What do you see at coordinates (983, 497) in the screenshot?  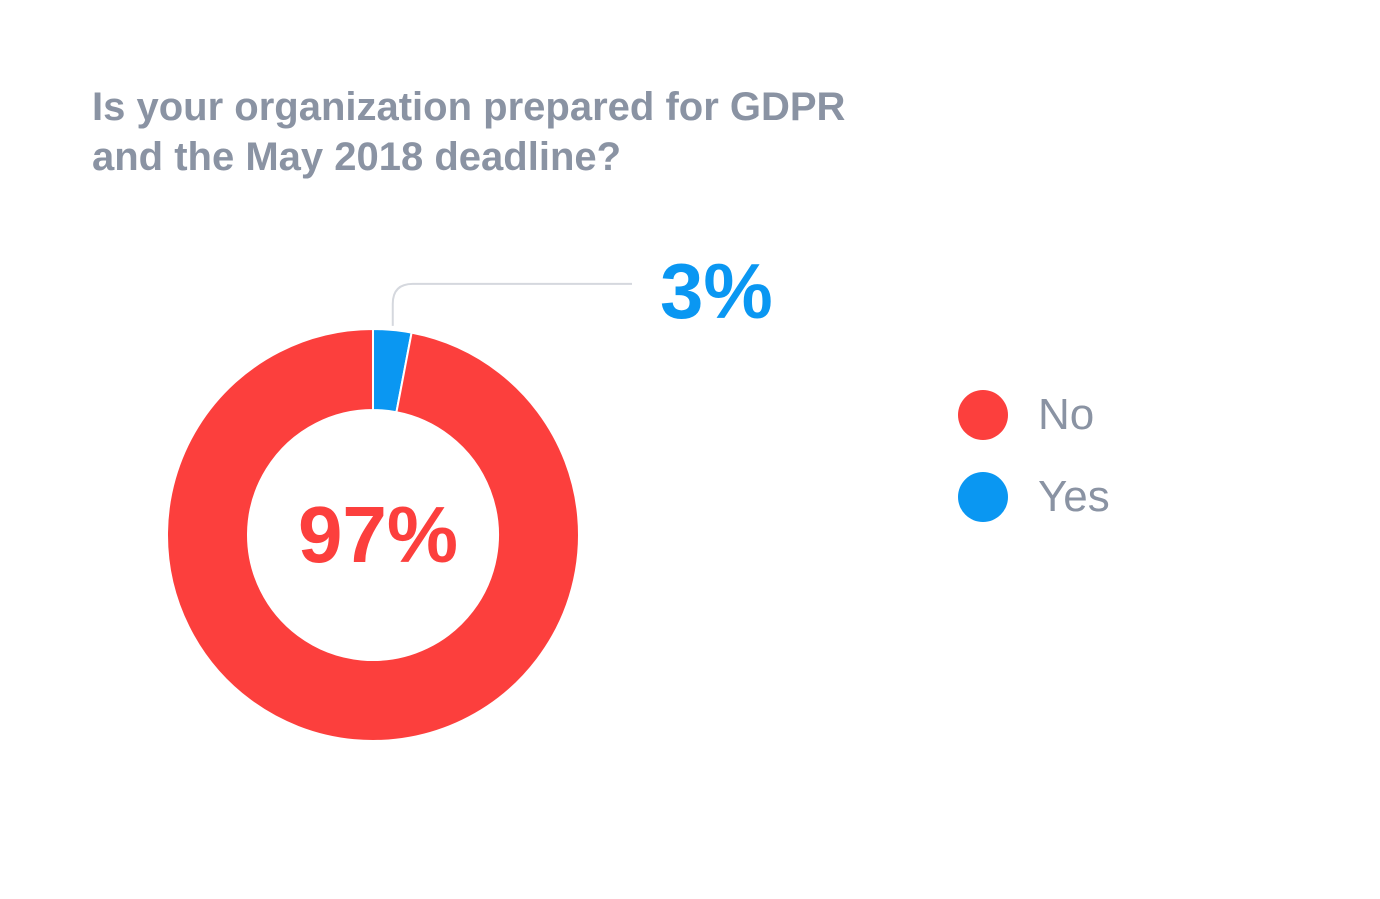 I see `legend-swatch-yes` at bounding box center [983, 497].